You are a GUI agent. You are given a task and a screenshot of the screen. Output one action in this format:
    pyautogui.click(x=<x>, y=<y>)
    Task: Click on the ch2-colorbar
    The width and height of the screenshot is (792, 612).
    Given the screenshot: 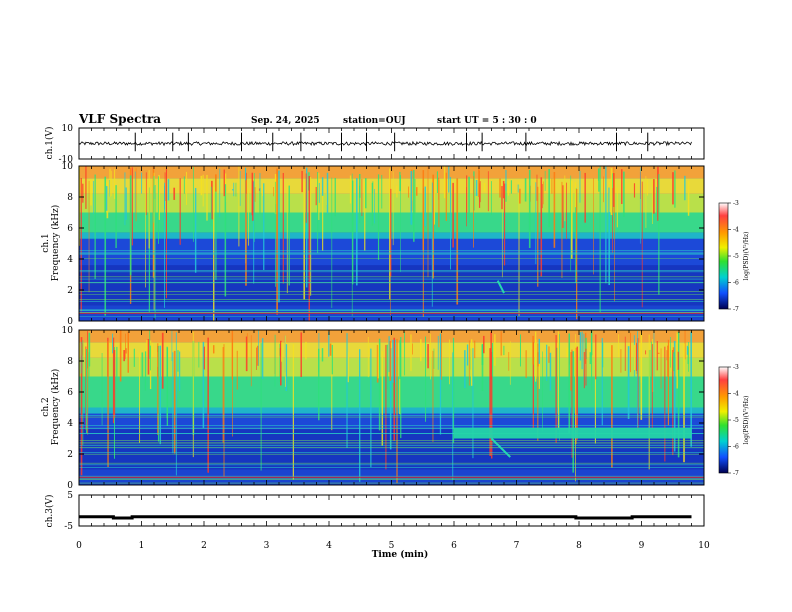 What is the action you would take?
    pyautogui.click(x=723, y=420)
    